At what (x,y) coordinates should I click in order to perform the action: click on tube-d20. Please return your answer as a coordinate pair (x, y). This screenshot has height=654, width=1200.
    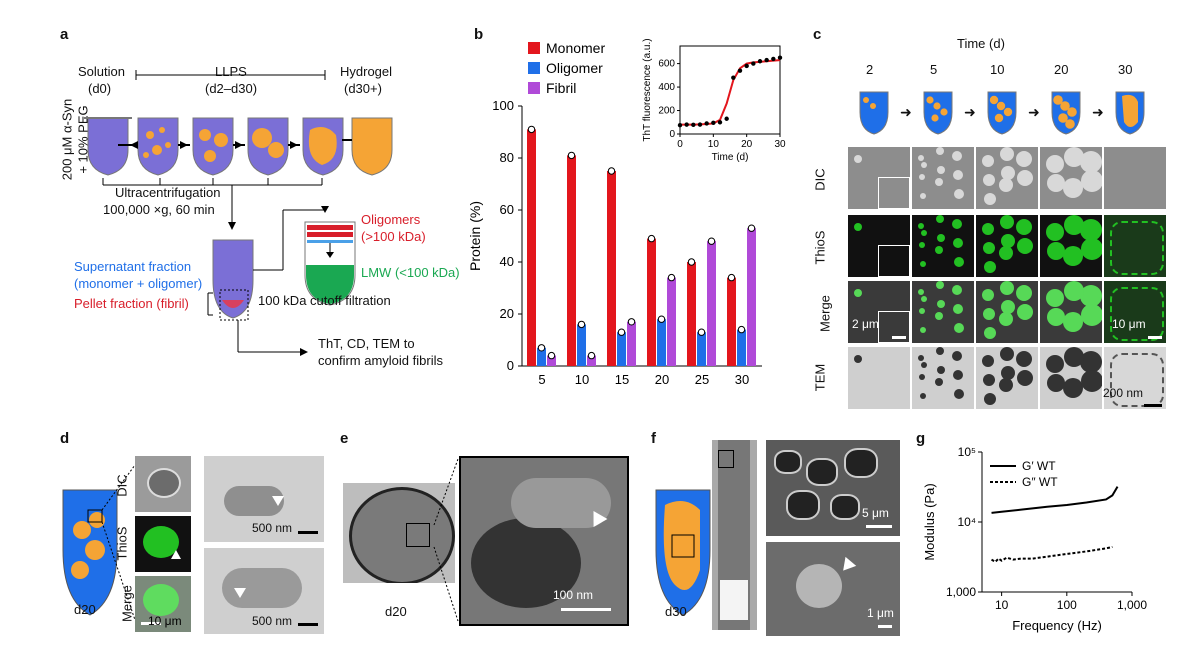
    Looking at the image, I should click on (98, 542).